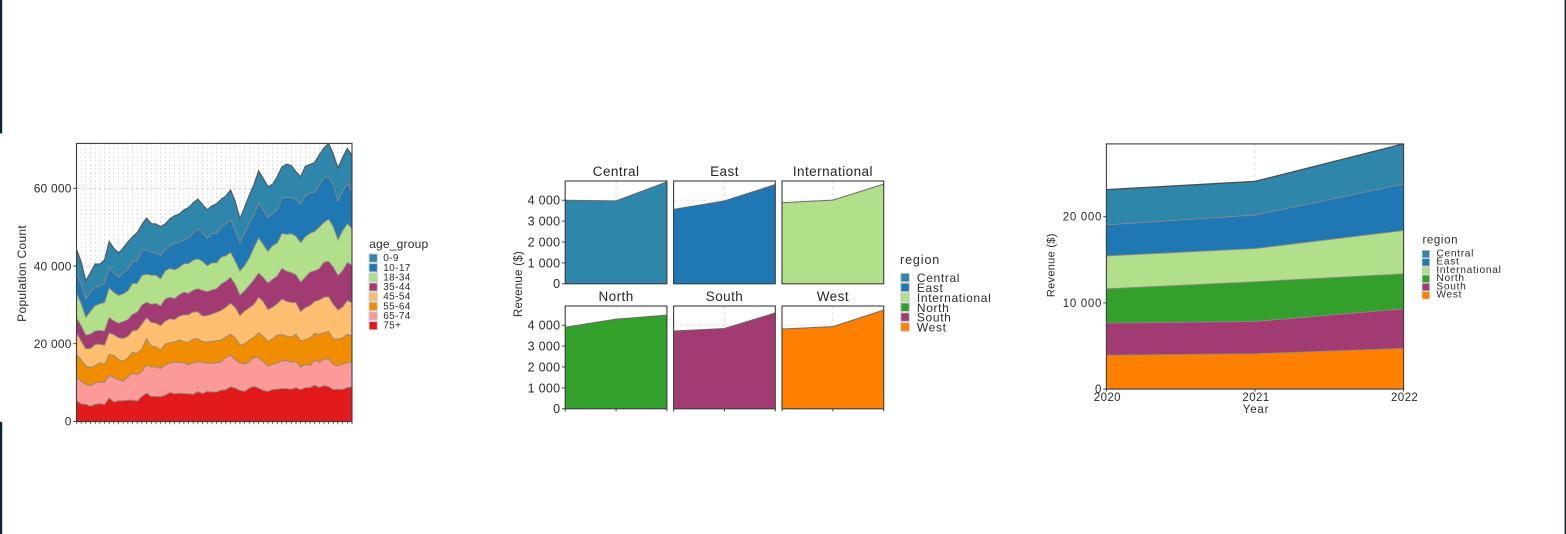  Describe the element at coordinates (1255, 398) in the screenshot. I see `svg-text: 2021` at that location.